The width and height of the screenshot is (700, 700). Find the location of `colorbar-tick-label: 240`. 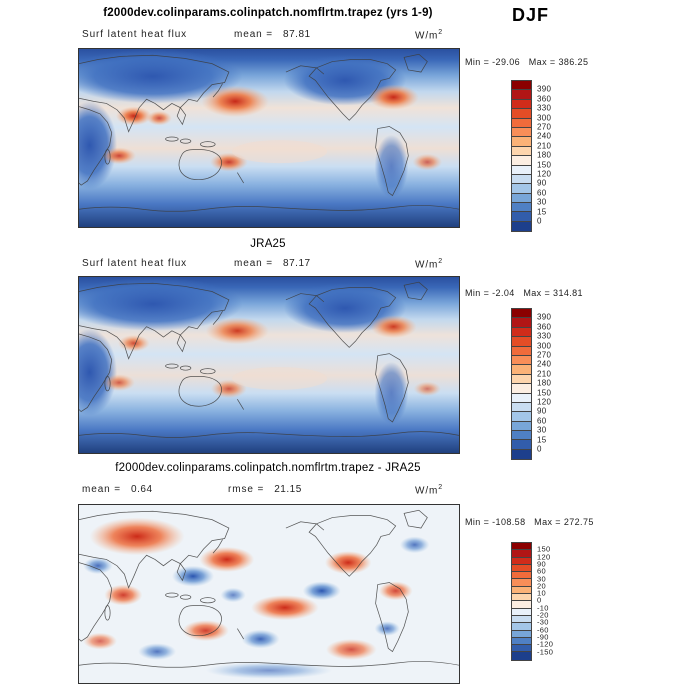

colorbar-tick-label: 240 is located at coordinates (544, 364).